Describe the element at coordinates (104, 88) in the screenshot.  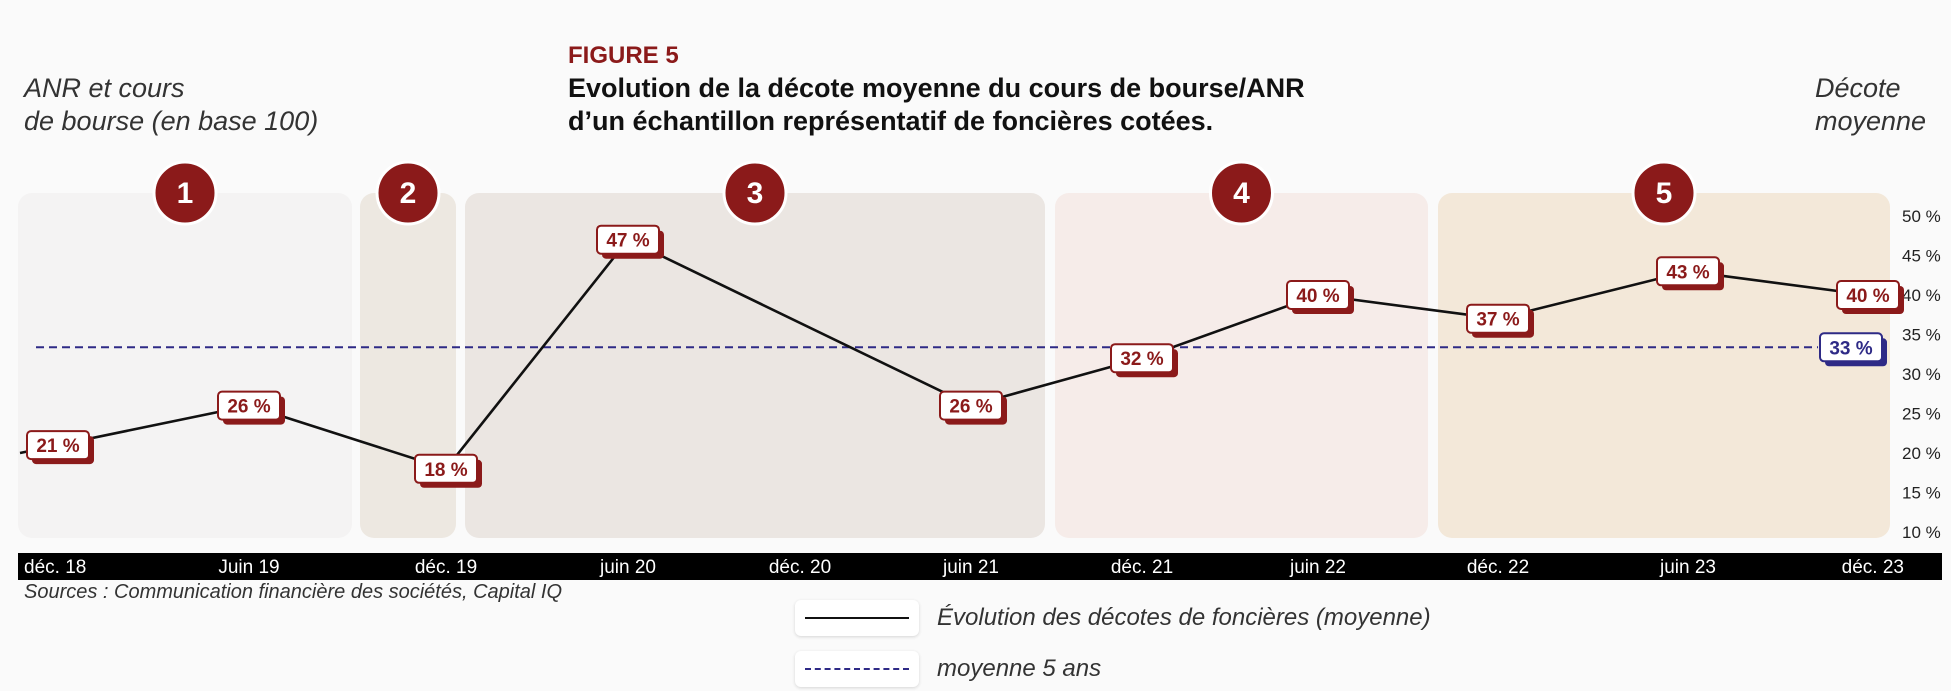
I see `left-axis-title-line-1: ANR et cours` at that location.